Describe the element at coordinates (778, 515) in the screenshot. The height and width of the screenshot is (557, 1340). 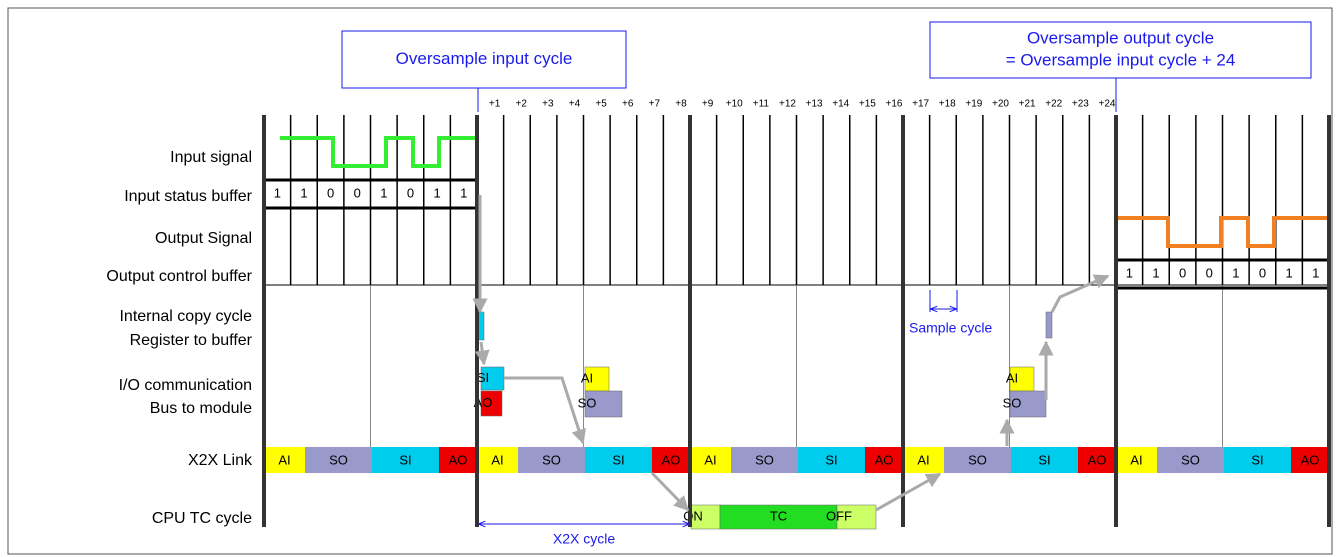
I see `cpu-label: TC` at that location.